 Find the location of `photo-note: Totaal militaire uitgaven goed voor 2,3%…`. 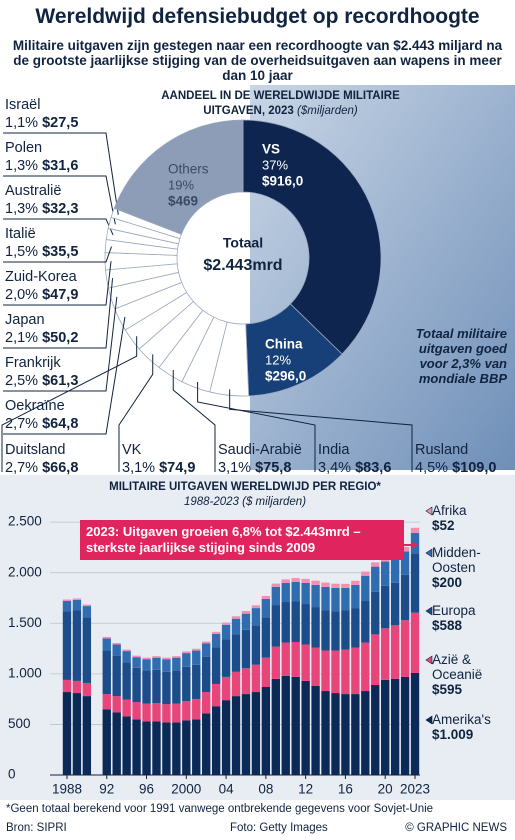

photo-note: Totaal militaire uitgaven goed voor 2,3%… is located at coordinates (461, 356).